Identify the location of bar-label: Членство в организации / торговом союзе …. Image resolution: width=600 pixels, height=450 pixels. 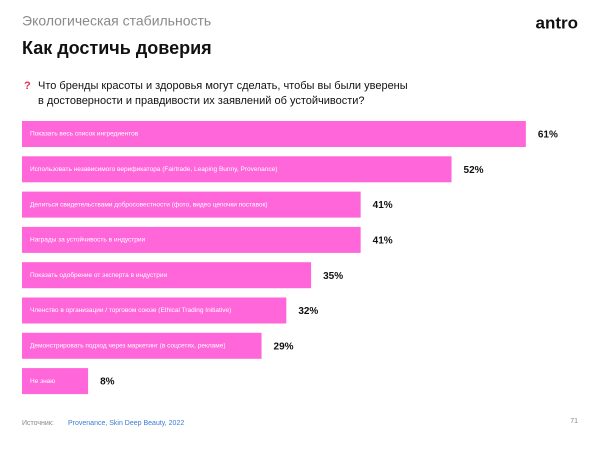
(130, 310).